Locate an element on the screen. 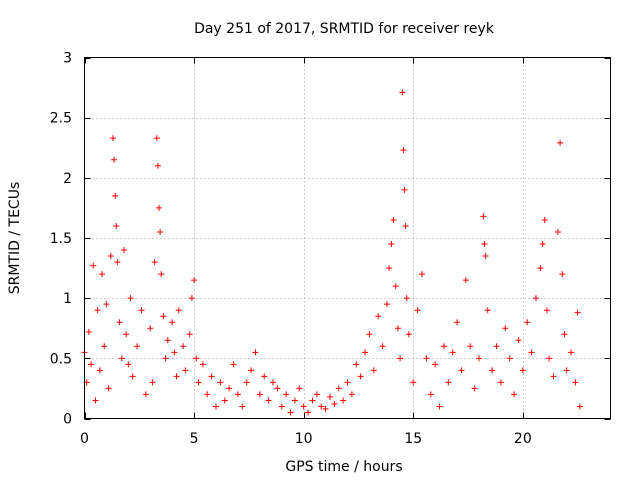 The width and height of the screenshot is (640, 480). x-tick-labels: 0 5 10 15 20 is located at coordinates (306, 439).